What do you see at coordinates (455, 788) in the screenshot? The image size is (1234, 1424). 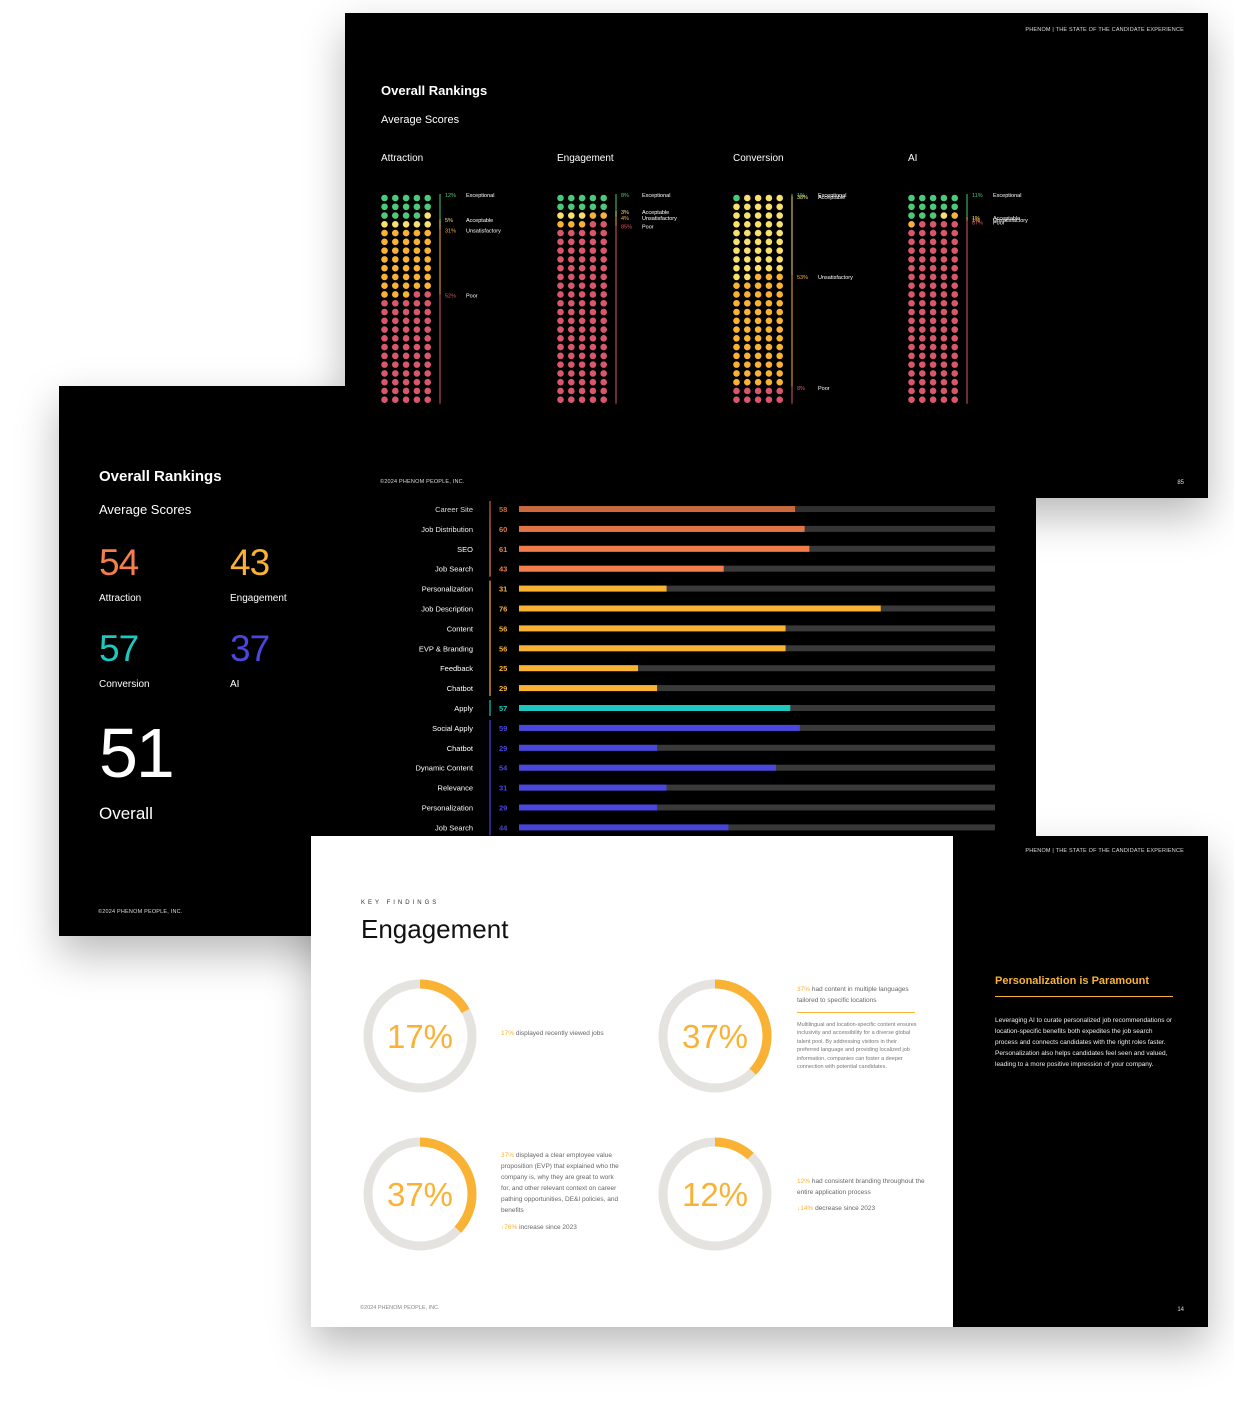 I see `bar-category-label: Relevance` at bounding box center [455, 788].